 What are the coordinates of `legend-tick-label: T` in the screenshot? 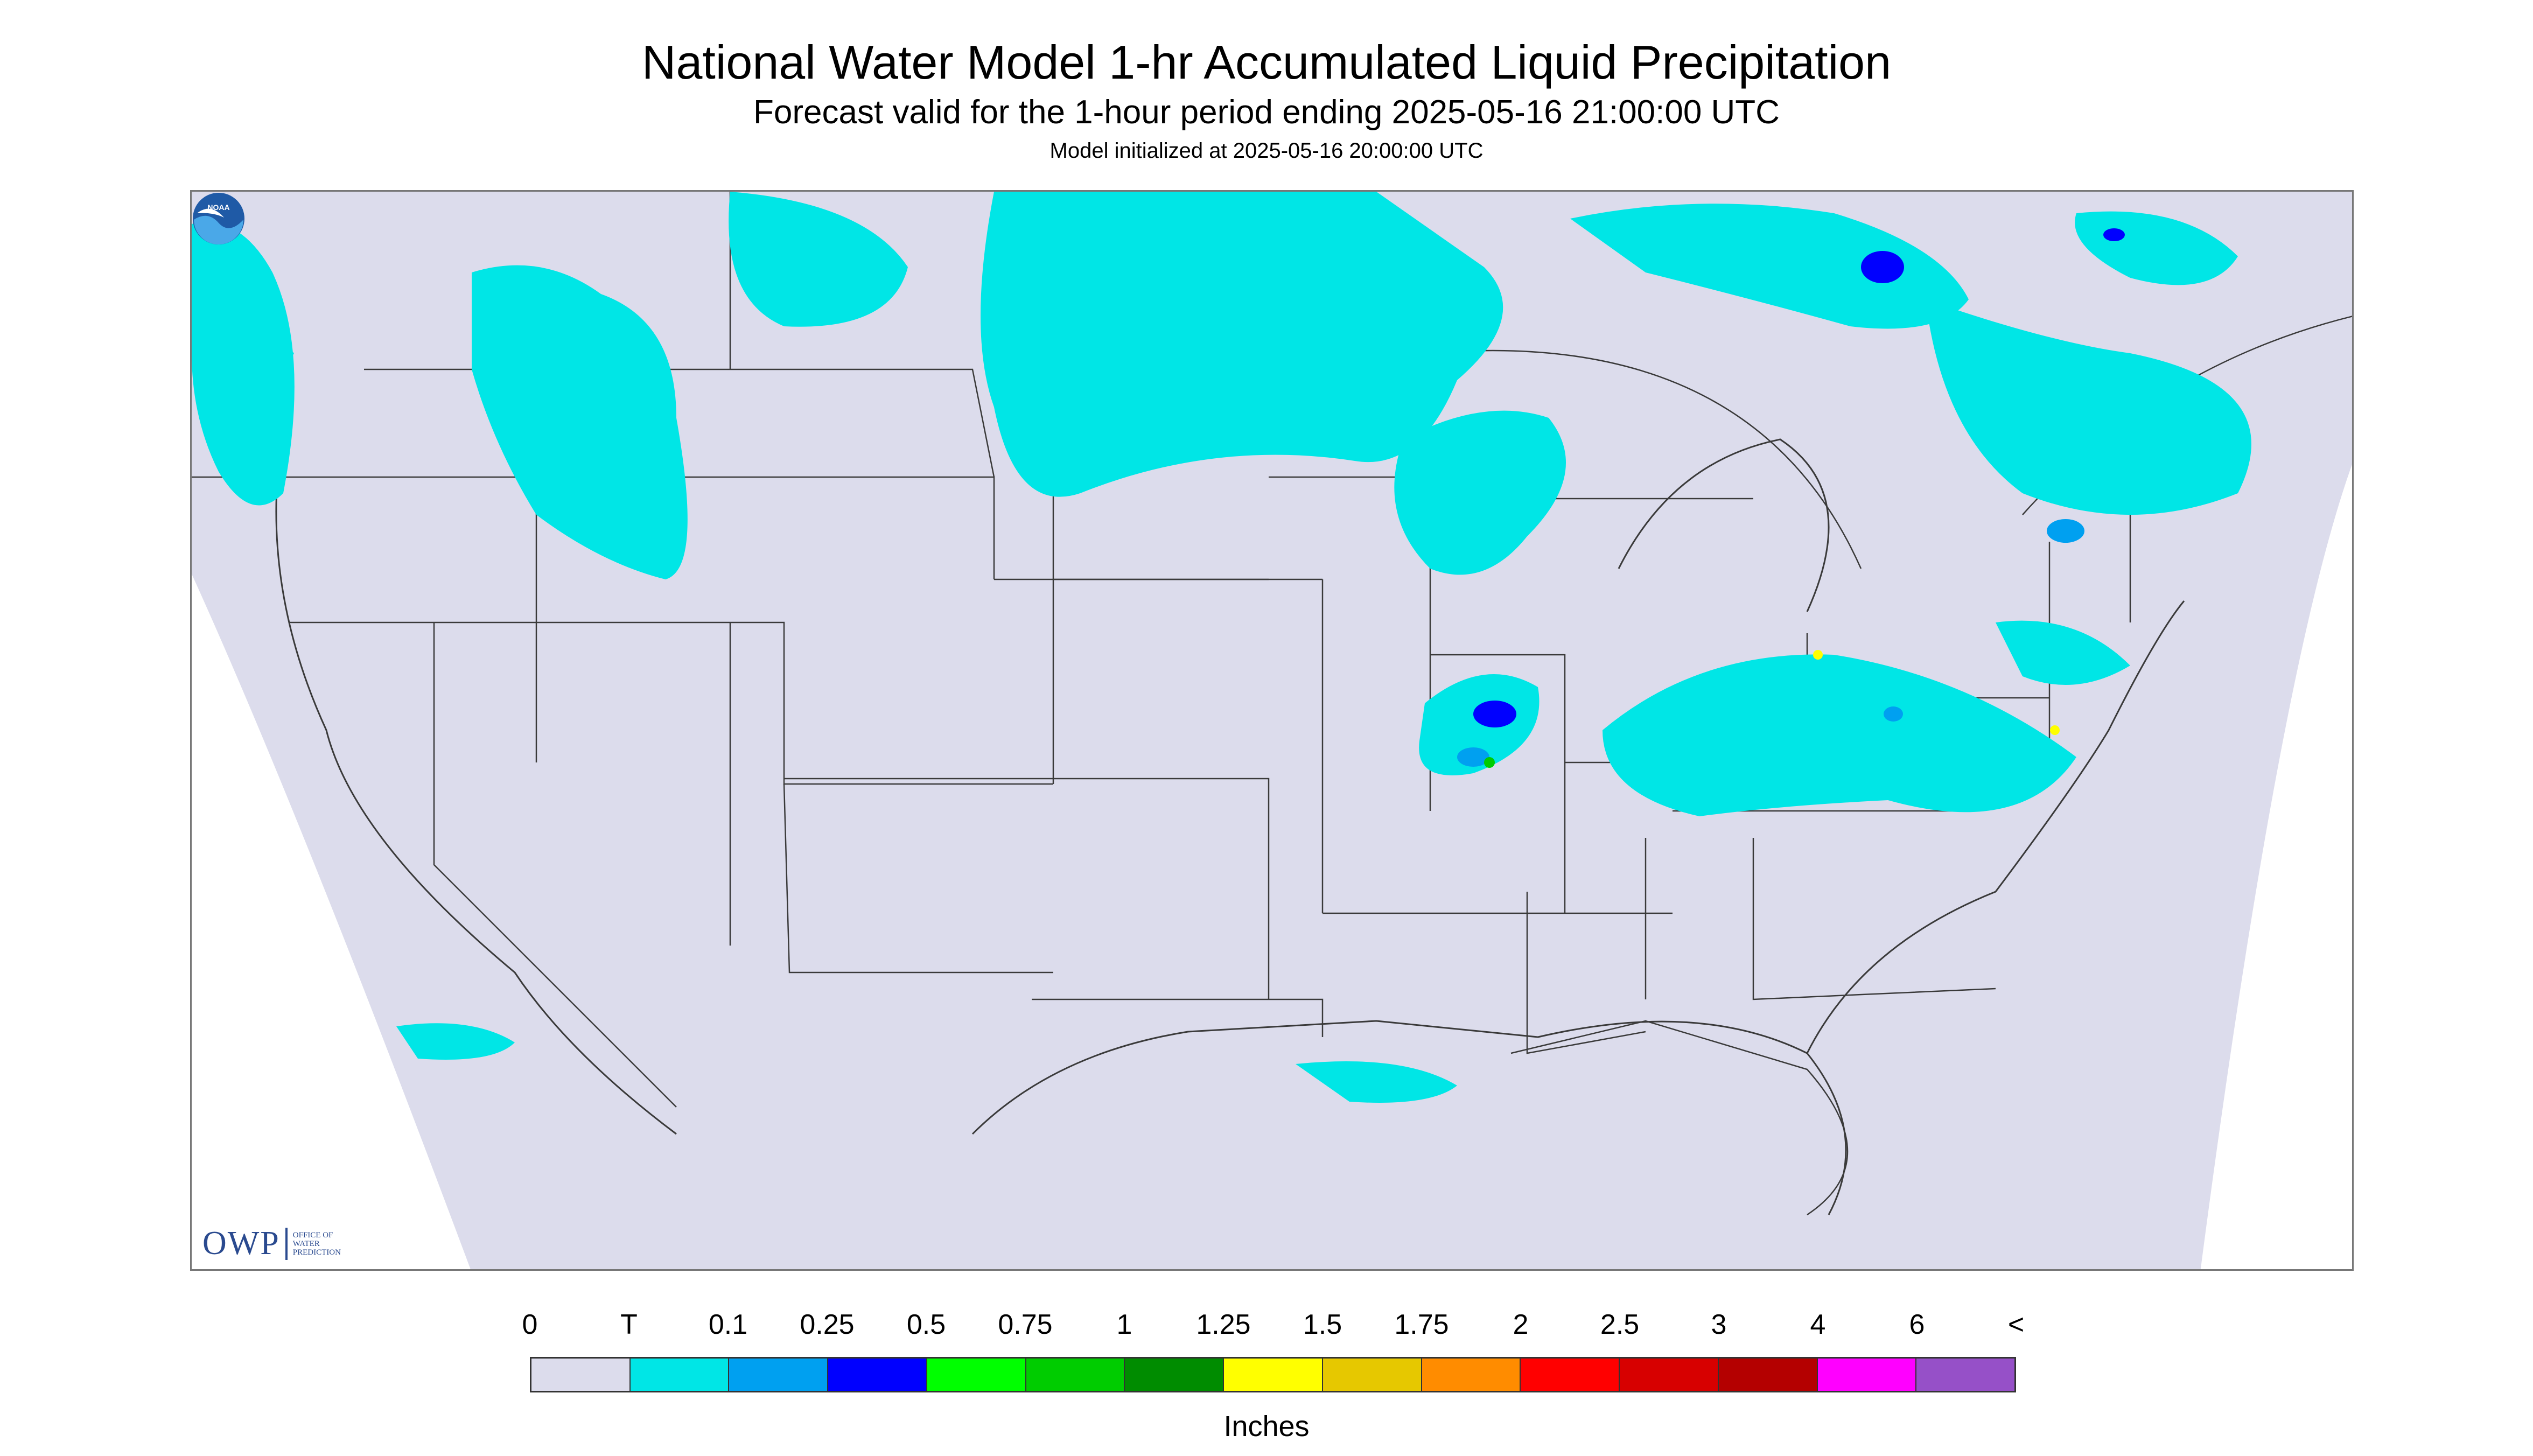 It's located at (629, 1324).